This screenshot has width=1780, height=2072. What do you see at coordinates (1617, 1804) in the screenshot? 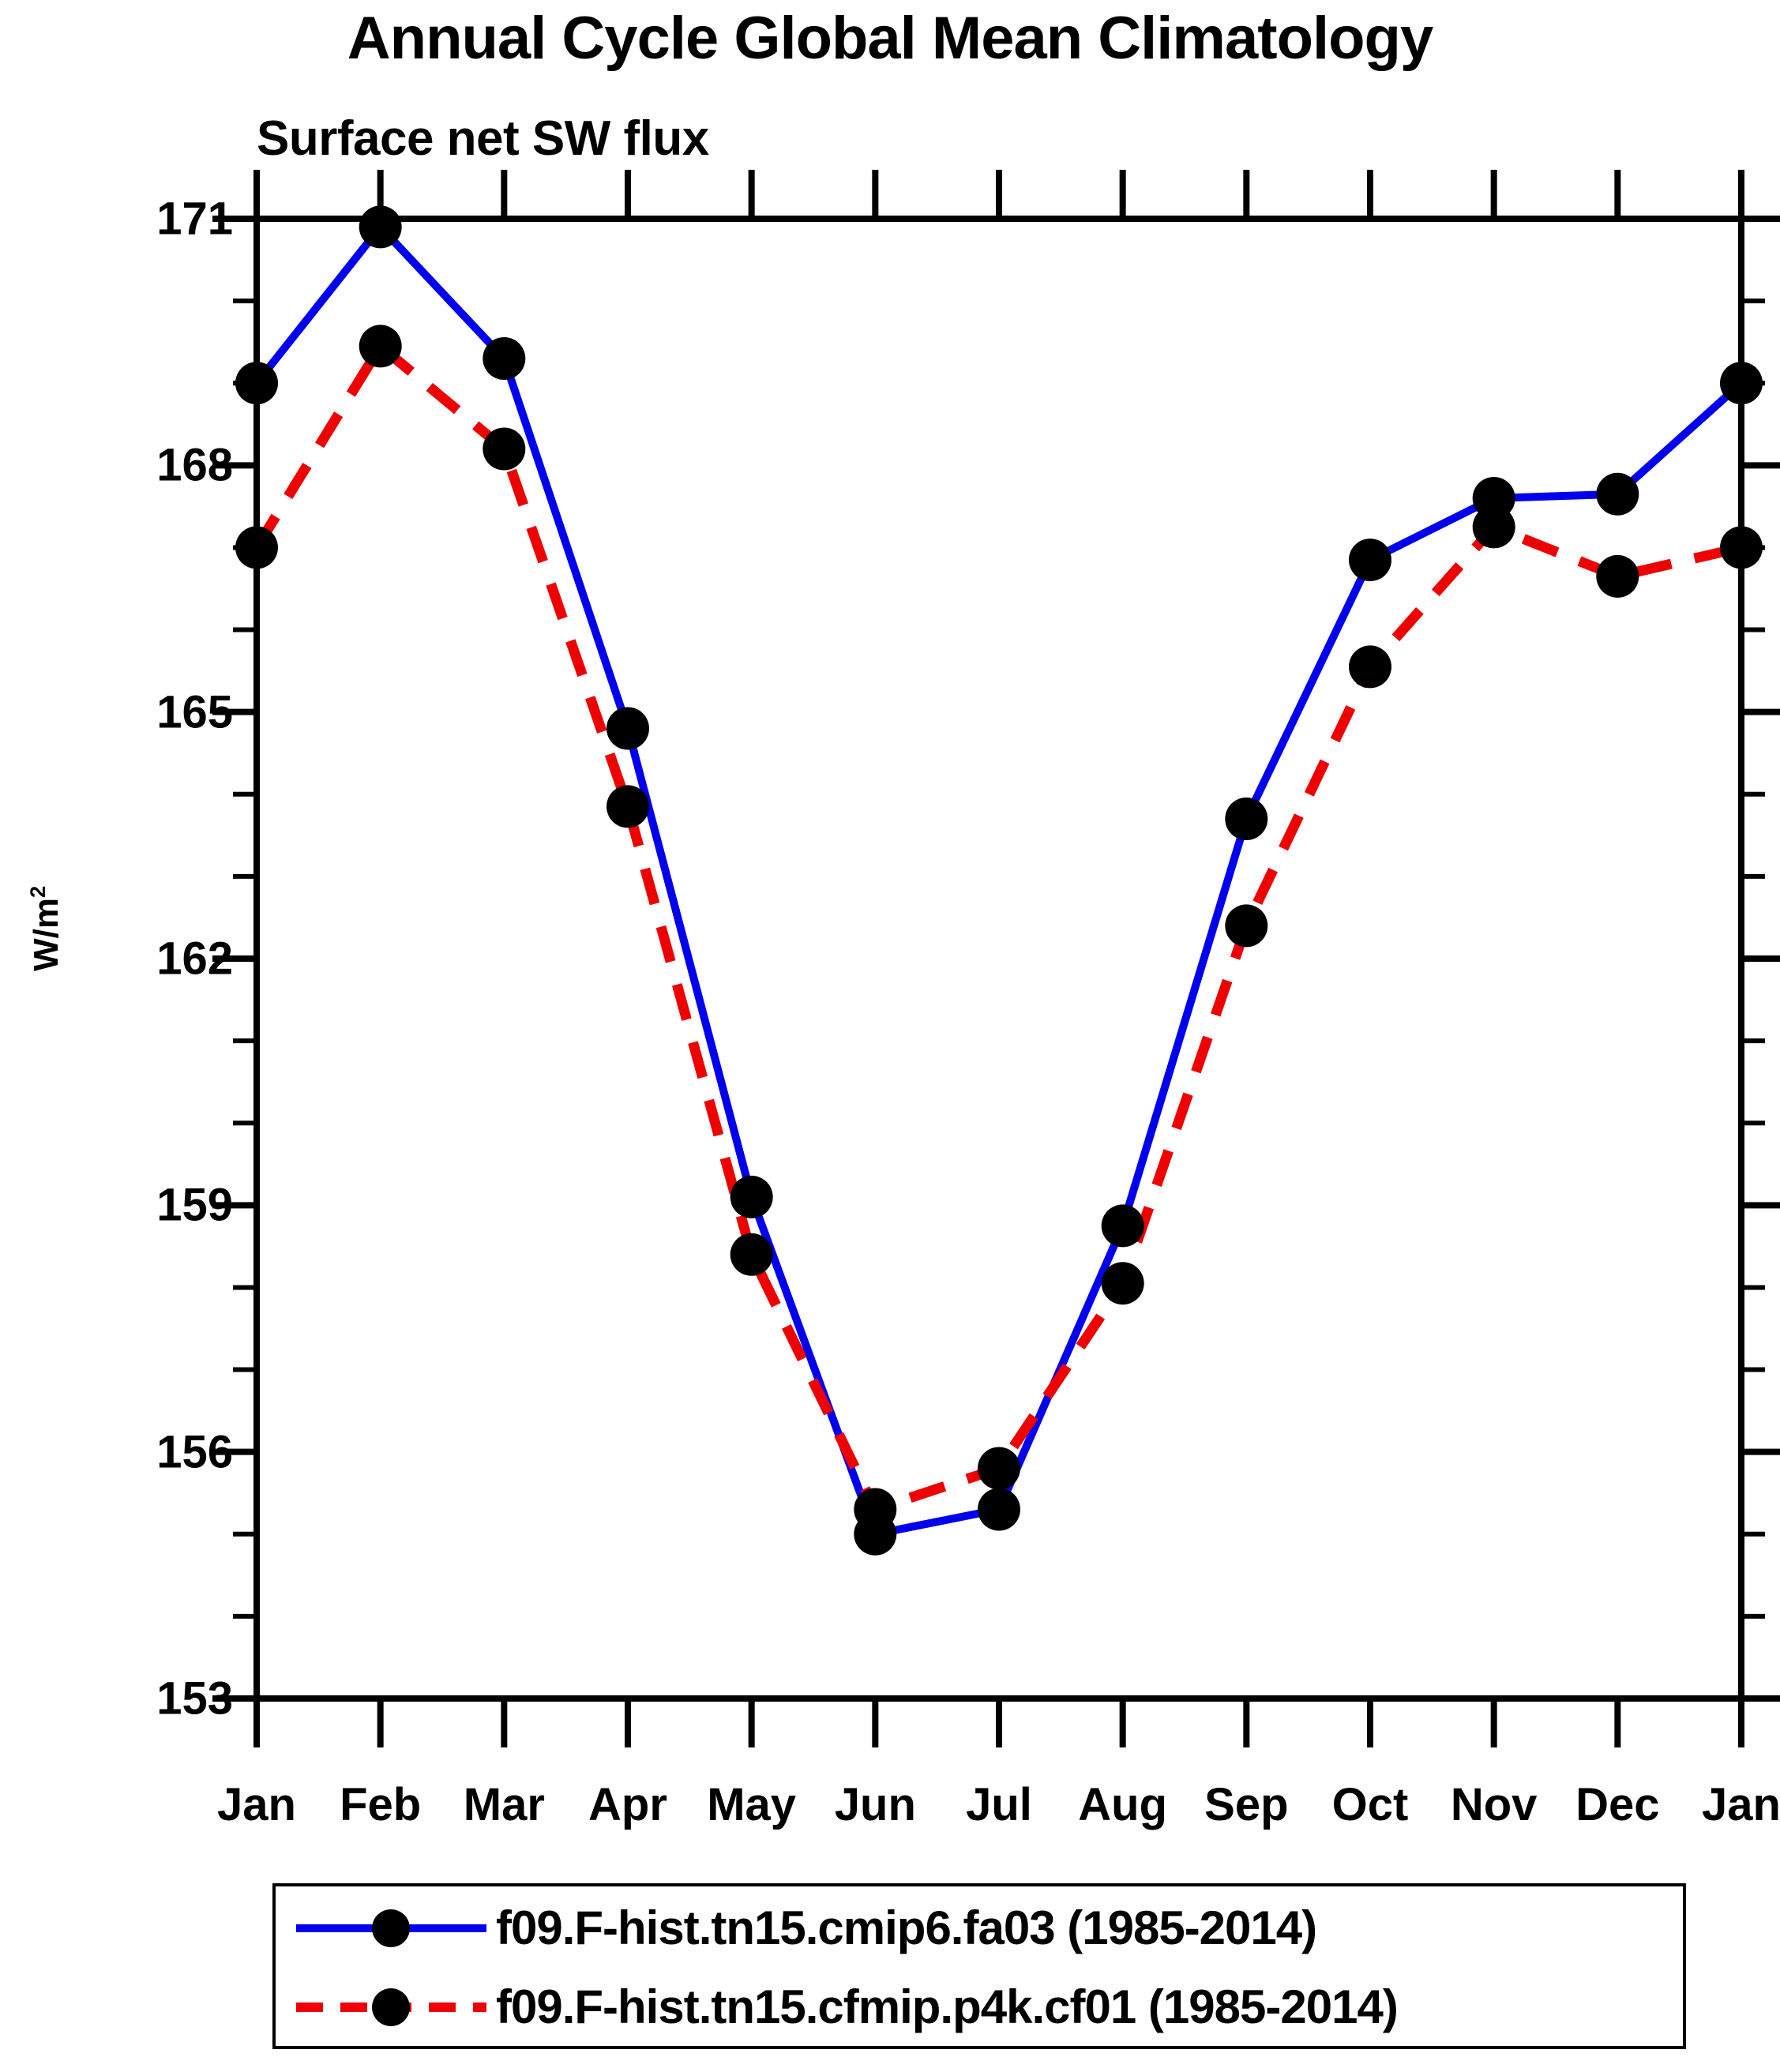
I see `x-axis-tick-label: Dec` at bounding box center [1617, 1804].